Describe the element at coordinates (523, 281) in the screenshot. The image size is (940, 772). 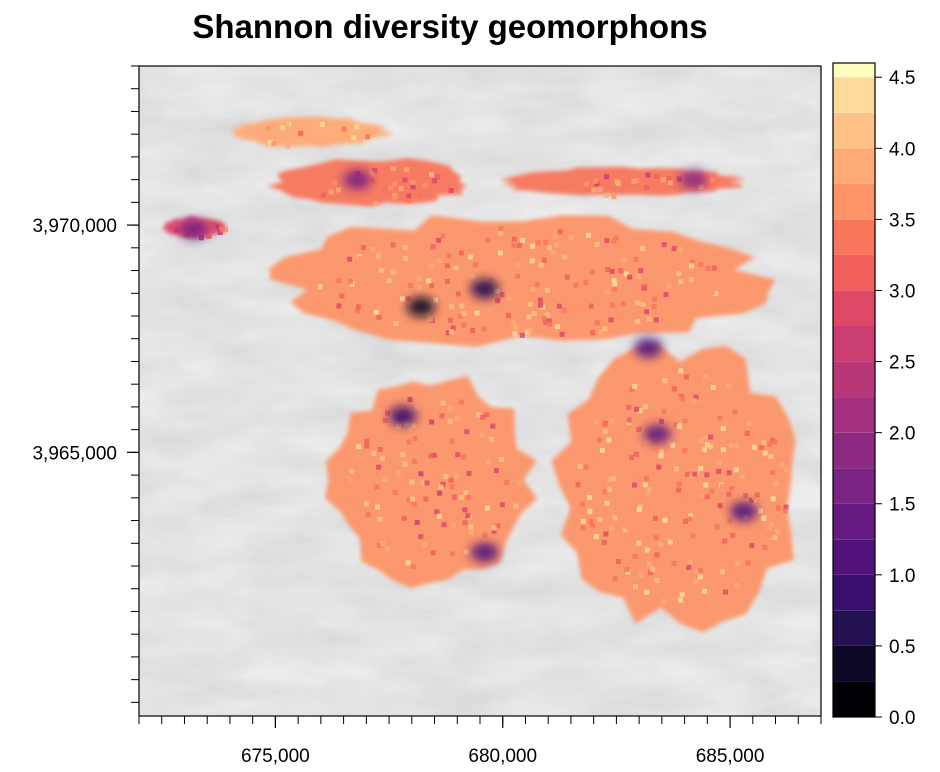
I see `region-central-northern-belt` at that location.